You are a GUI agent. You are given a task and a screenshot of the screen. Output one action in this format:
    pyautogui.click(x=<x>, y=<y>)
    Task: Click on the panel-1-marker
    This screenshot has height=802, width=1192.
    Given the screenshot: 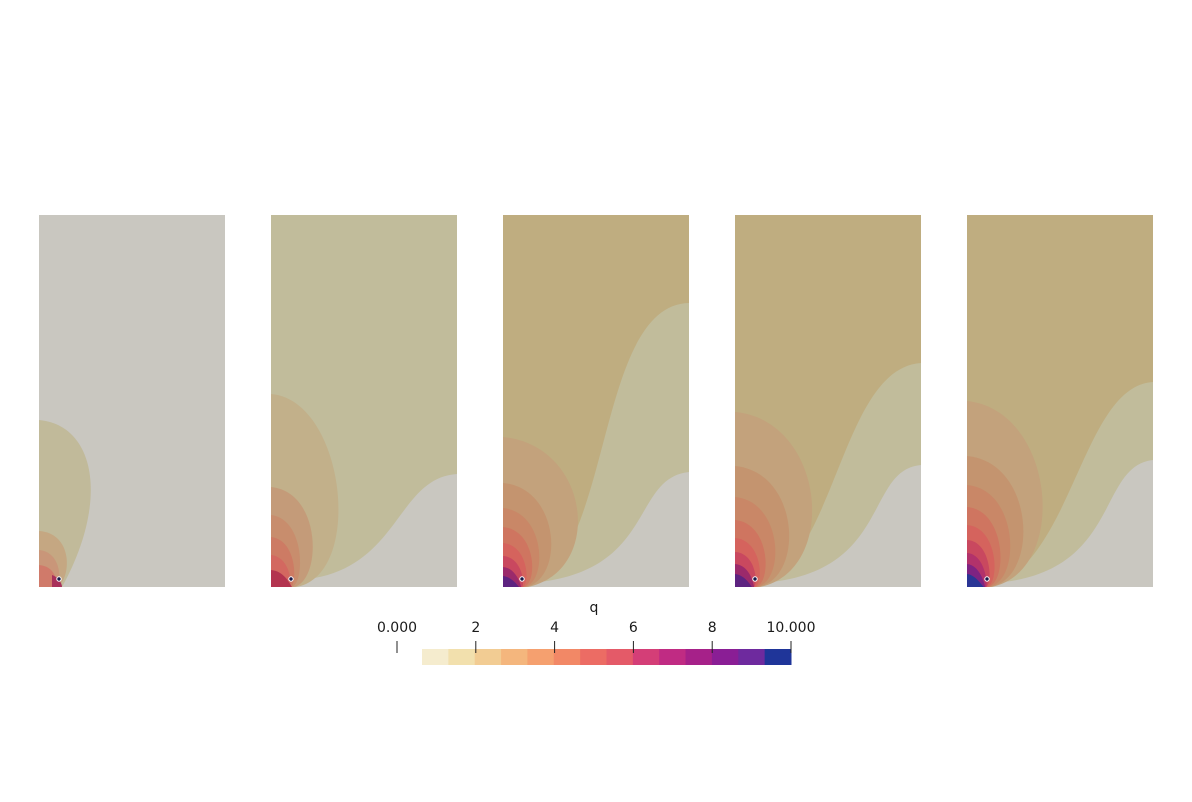 What is the action you would take?
    pyautogui.click(x=59, y=579)
    